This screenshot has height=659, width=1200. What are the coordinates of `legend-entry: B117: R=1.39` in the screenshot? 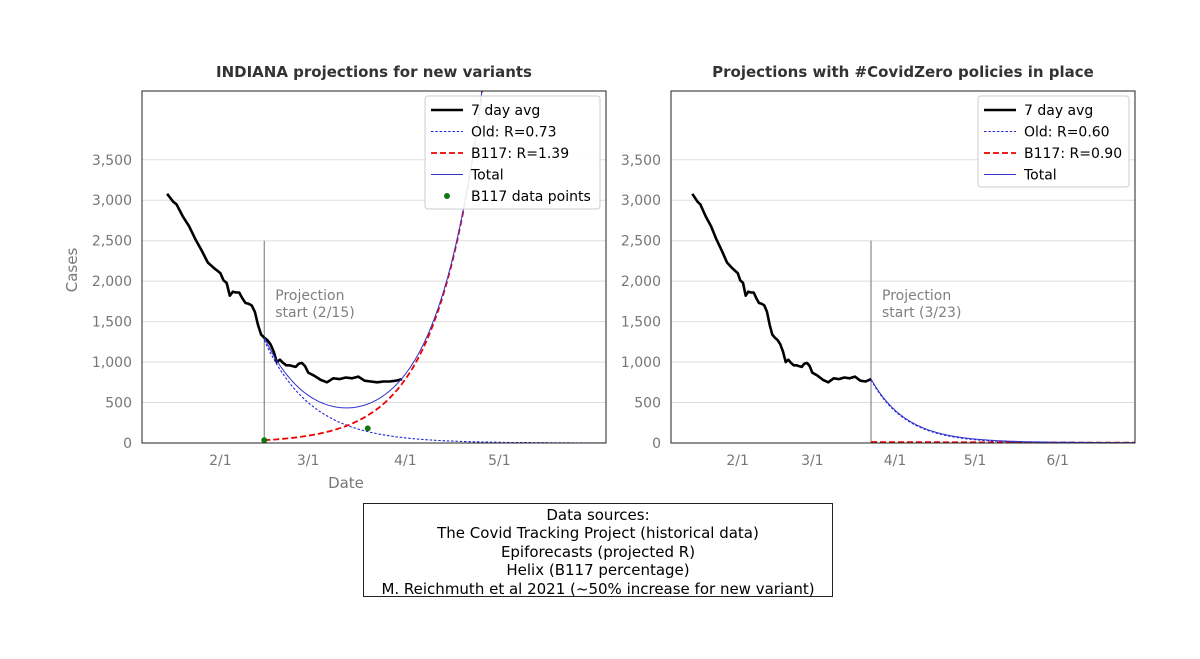 It's located at (520, 154).